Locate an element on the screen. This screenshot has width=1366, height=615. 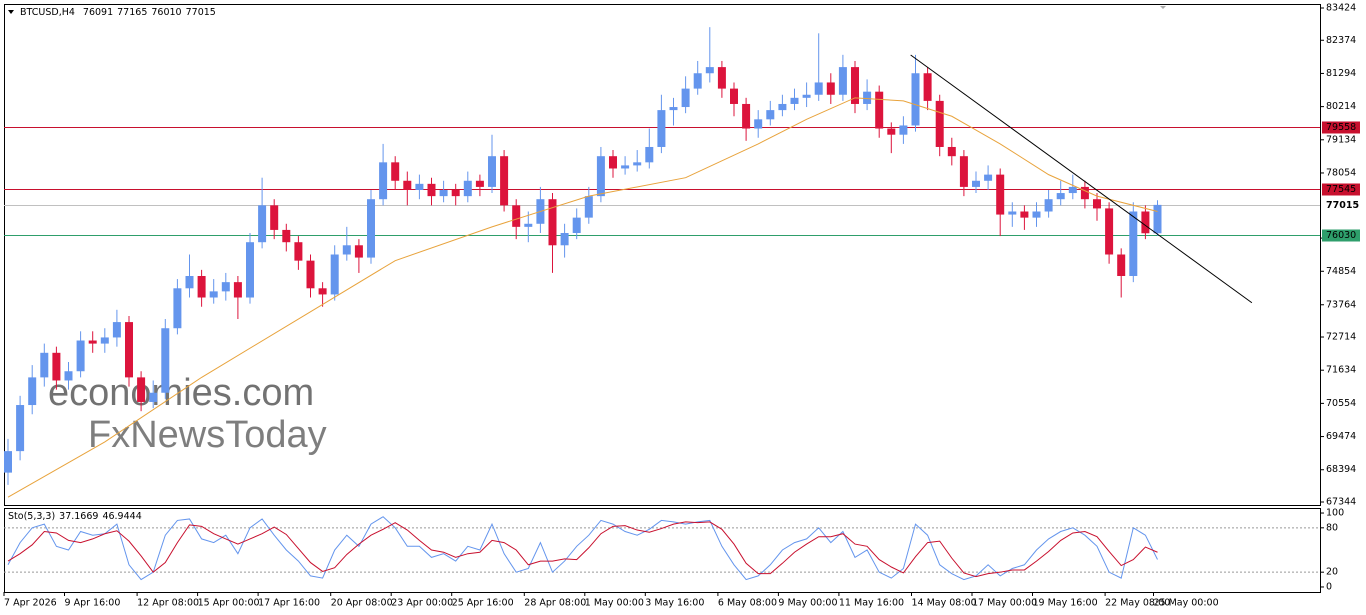
trend-line is located at coordinates (1081, 179).